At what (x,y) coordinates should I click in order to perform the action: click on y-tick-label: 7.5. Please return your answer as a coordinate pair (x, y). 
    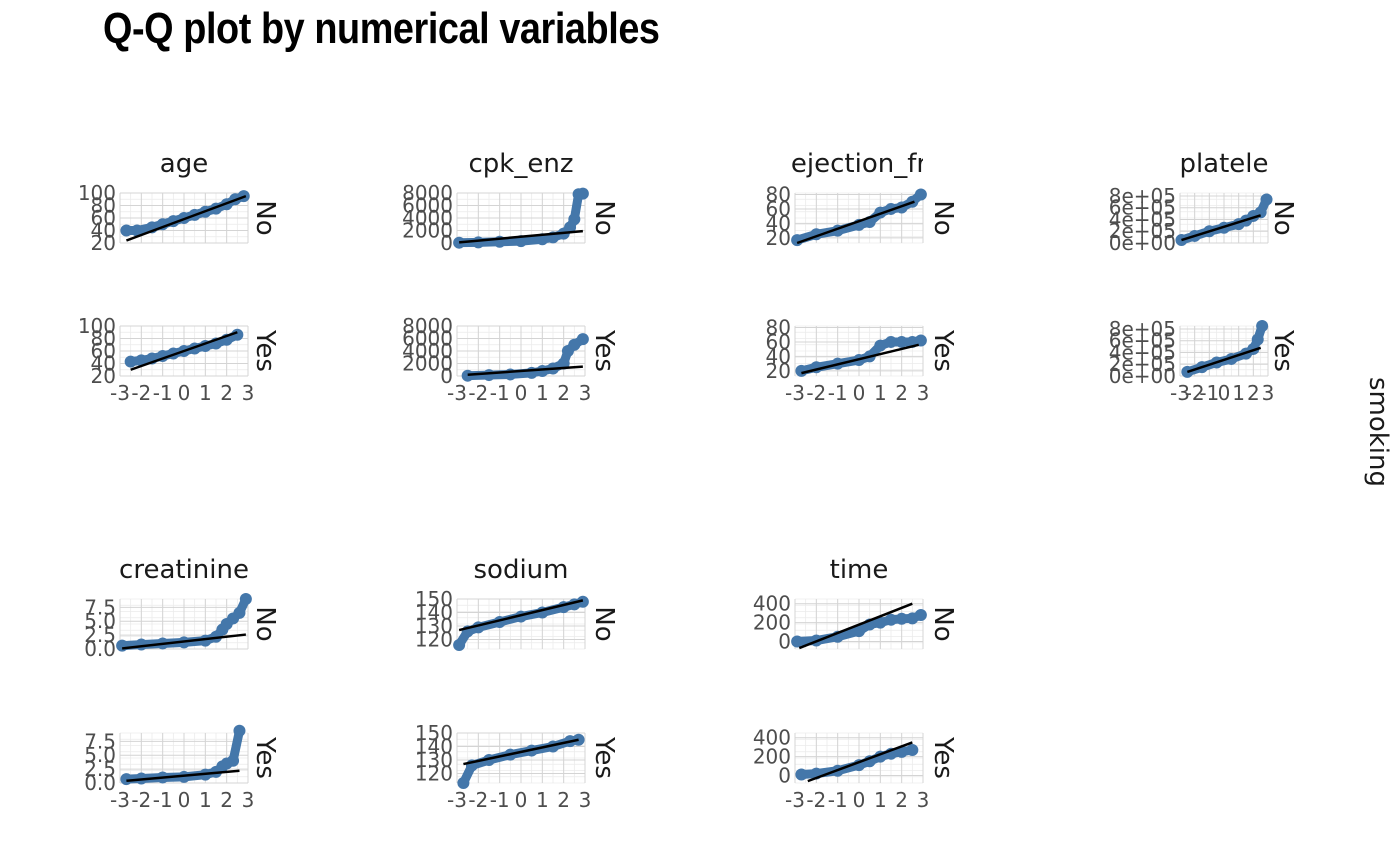
    Looking at the image, I should click on (100, 607).